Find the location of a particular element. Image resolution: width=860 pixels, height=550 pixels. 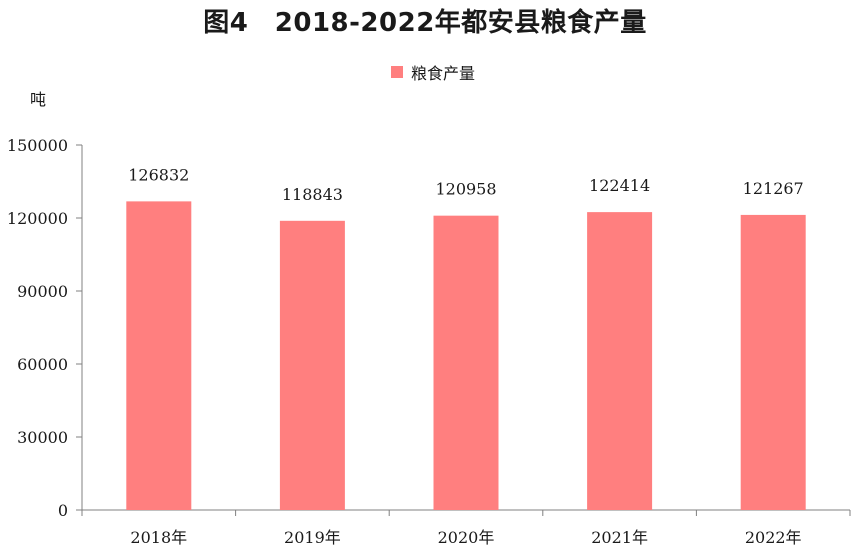

y-tick-label: 90000 is located at coordinates (42, 291).